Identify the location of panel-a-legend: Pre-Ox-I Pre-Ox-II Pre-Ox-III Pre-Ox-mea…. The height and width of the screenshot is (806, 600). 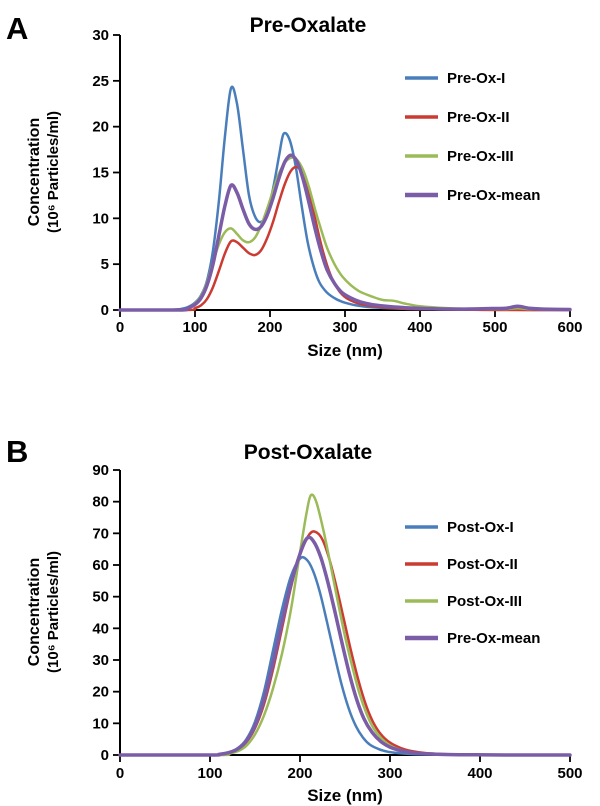
(472, 137).